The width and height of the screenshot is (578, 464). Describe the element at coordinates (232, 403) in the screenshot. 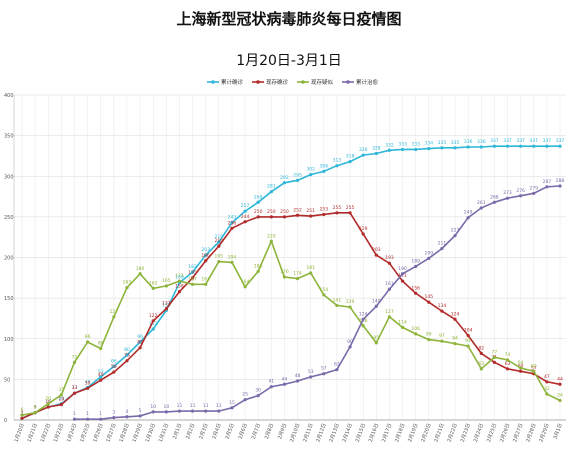

I see `data-label: 15` at that location.